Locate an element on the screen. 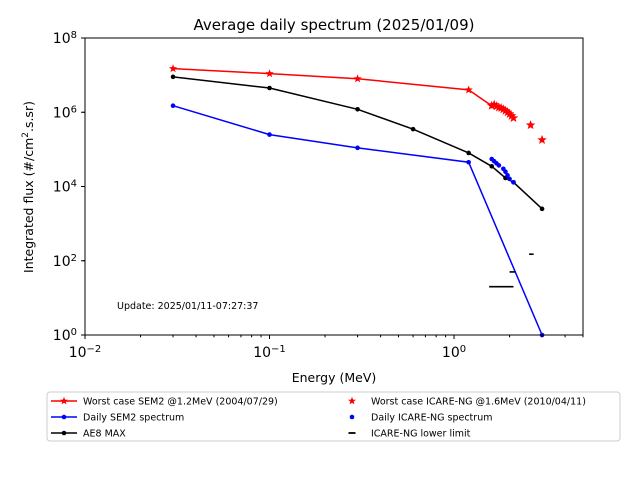  legend-box is located at coordinates (333, 416).